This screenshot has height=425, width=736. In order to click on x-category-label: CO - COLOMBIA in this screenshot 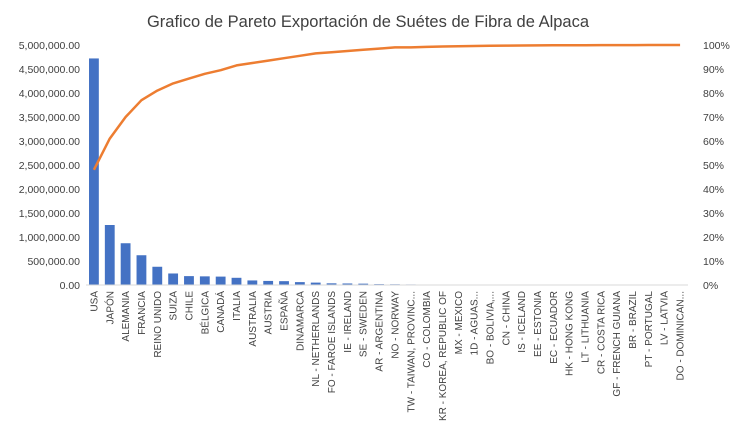, I will do `click(427, 329)`.